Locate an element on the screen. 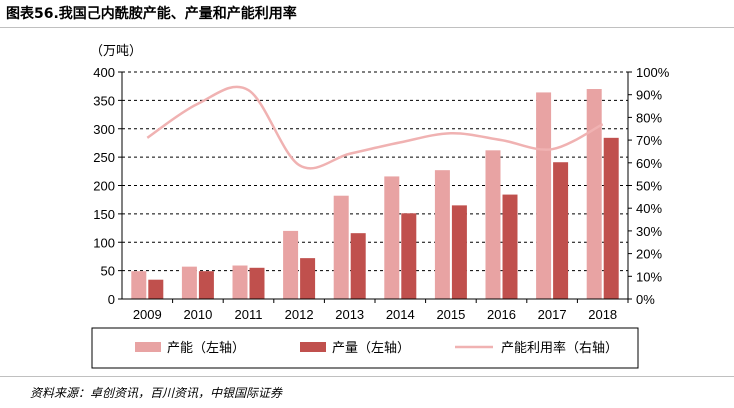 Image resolution: width=734 pixels, height=408 pixels. left-axis-unit: （万吨） is located at coordinates (116, 51).